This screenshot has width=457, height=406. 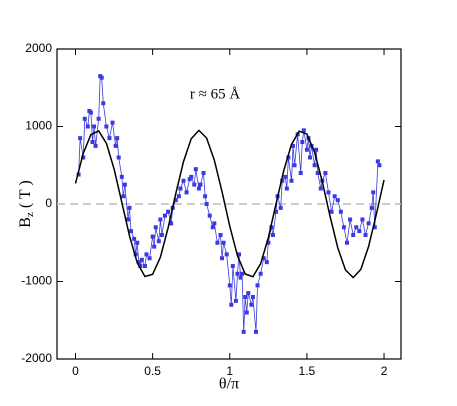 I want to click on y-label-sub: z, so click(x=30, y=214).